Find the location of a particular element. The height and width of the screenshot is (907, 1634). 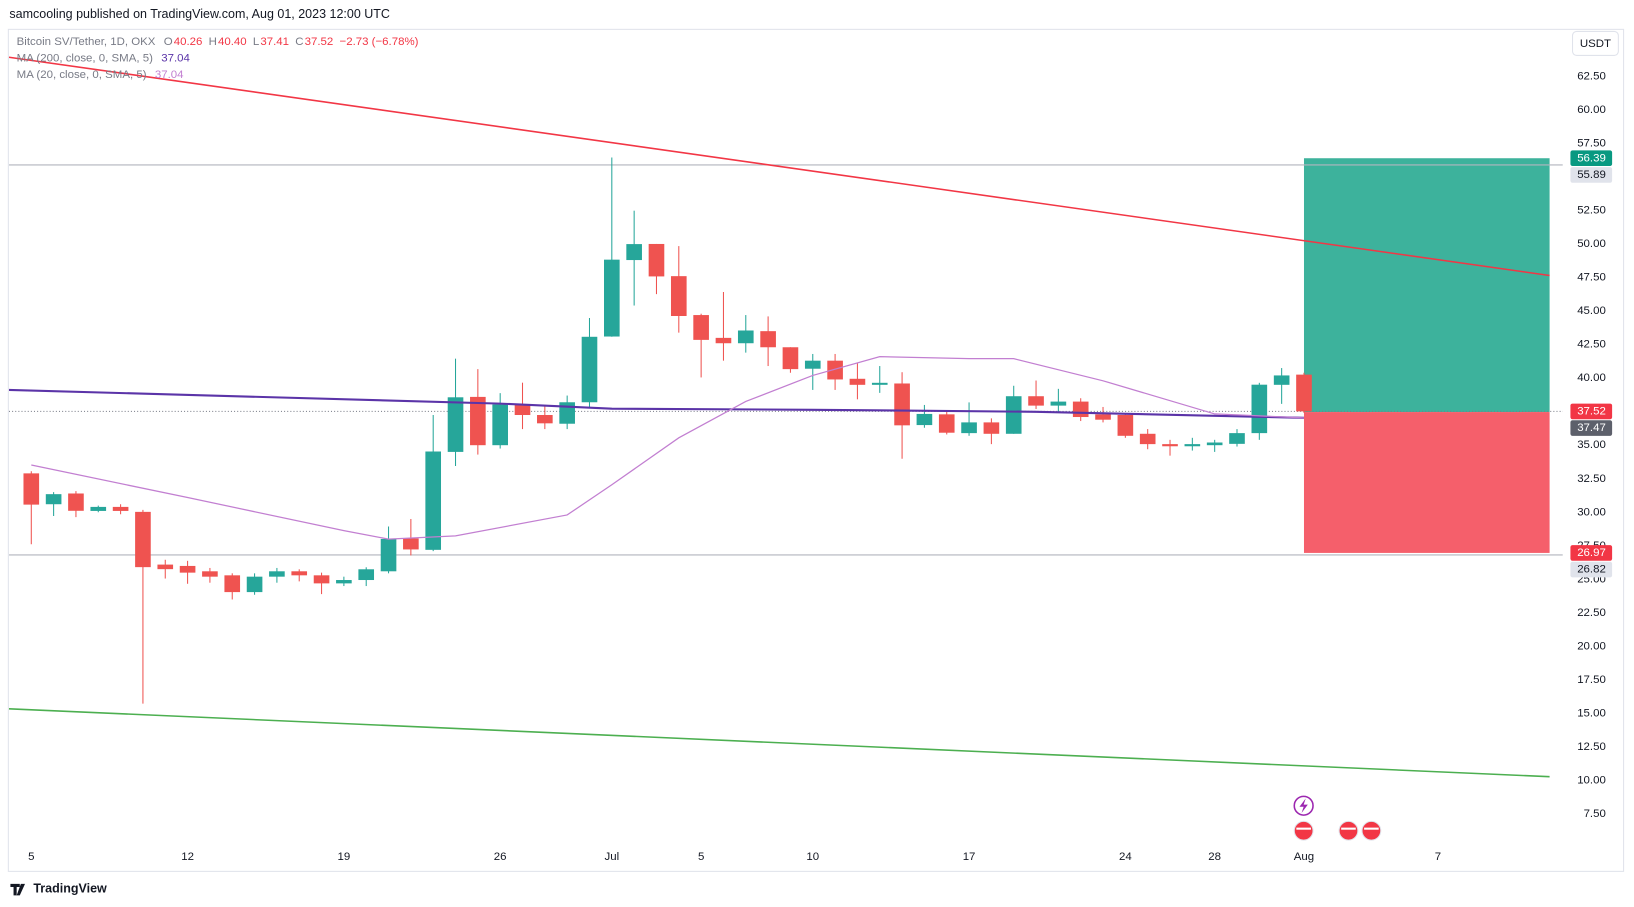

event-icon-glyph is located at coordinates (1303, 806).